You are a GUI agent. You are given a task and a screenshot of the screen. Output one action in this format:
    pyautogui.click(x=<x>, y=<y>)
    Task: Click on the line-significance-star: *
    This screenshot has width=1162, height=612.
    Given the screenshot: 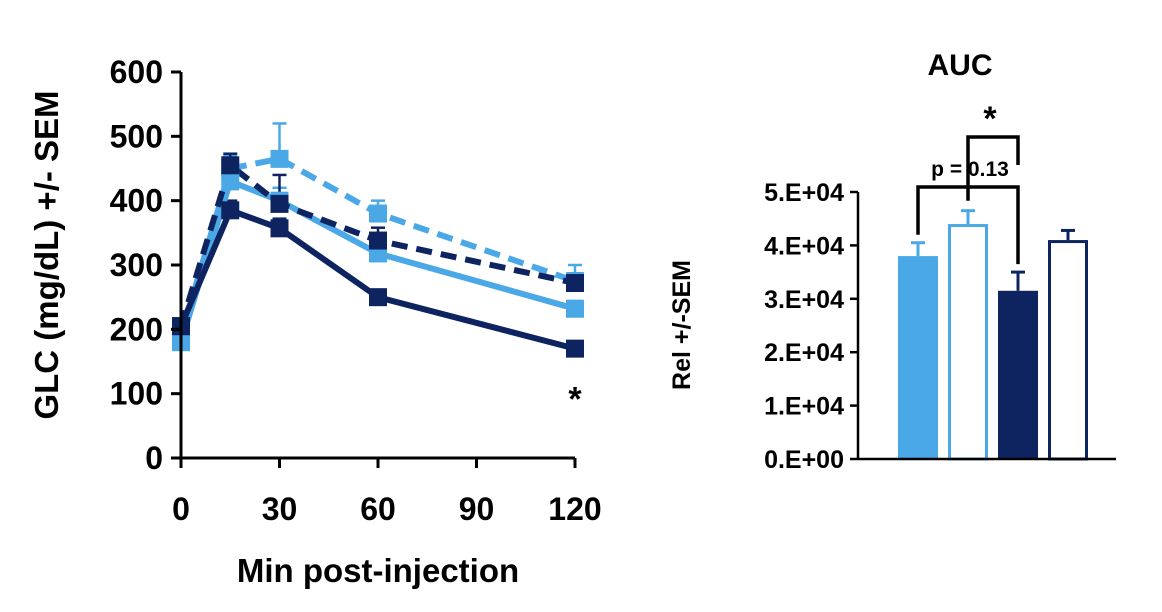 What is the action you would take?
    pyautogui.click(x=575, y=399)
    